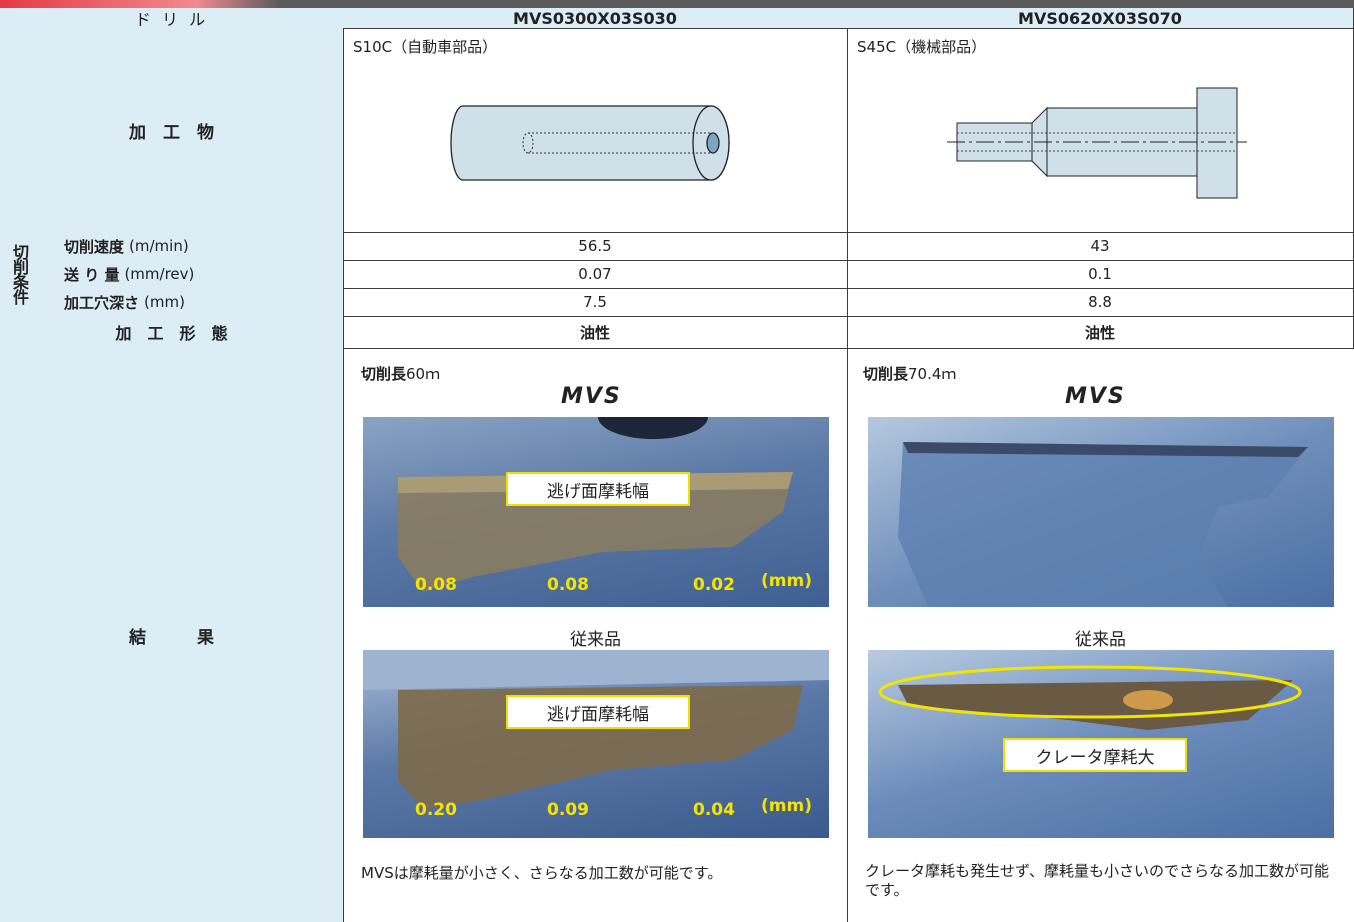 This screenshot has width=1354, height=922. What do you see at coordinates (92, 274) in the screenshot?
I see `condition-name: 送 り 量` at bounding box center [92, 274].